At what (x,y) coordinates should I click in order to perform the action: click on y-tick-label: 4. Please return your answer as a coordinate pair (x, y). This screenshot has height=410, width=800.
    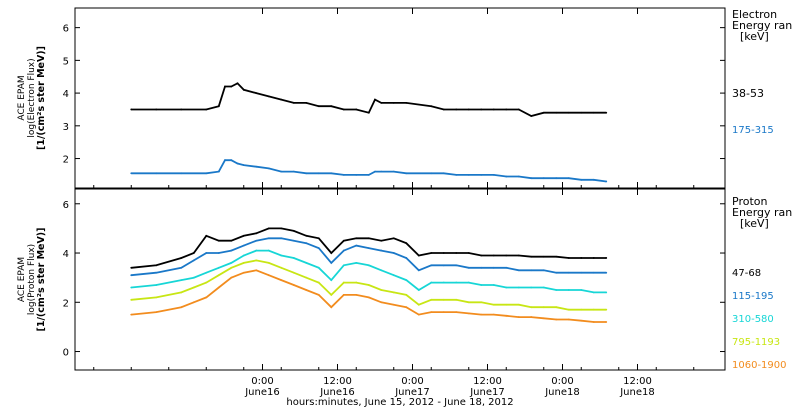
    Looking at the image, I should click on (66, 254).